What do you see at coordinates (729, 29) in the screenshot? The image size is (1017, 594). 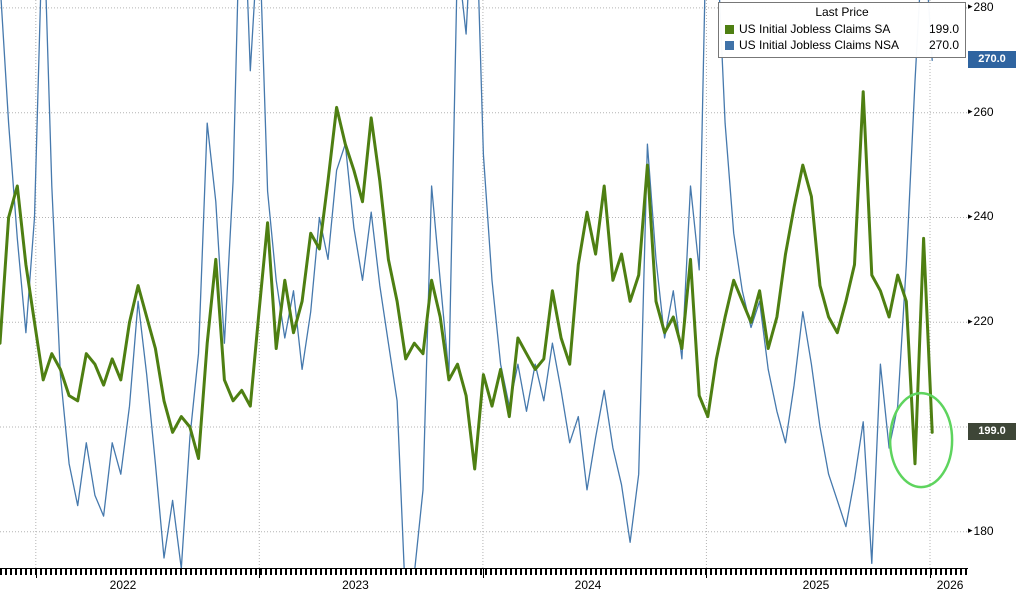 I see `sa-series-swatch-icon` at bounding box center [729, 29].